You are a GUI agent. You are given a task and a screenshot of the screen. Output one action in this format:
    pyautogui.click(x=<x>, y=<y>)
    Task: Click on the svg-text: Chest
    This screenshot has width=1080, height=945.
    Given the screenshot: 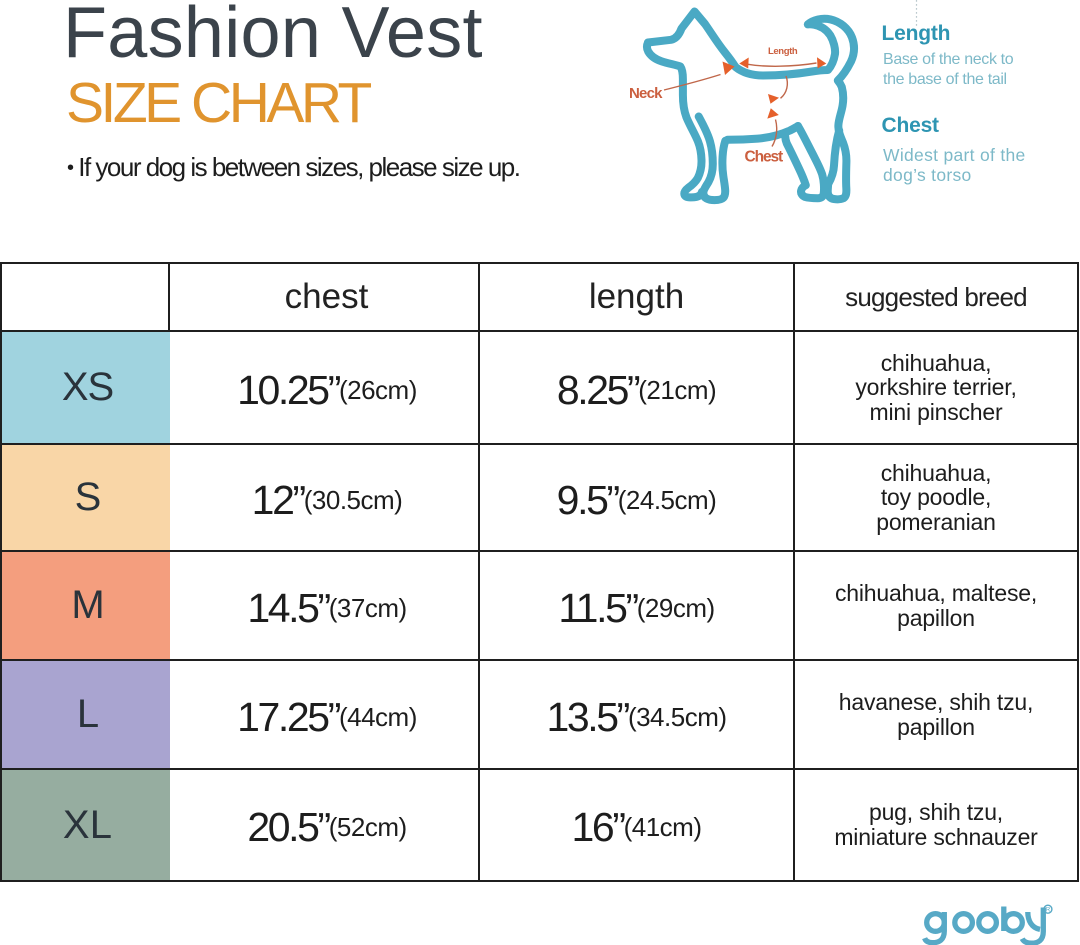 What is the action you would take?
    pyautogui.click(x=764, y=157)
    